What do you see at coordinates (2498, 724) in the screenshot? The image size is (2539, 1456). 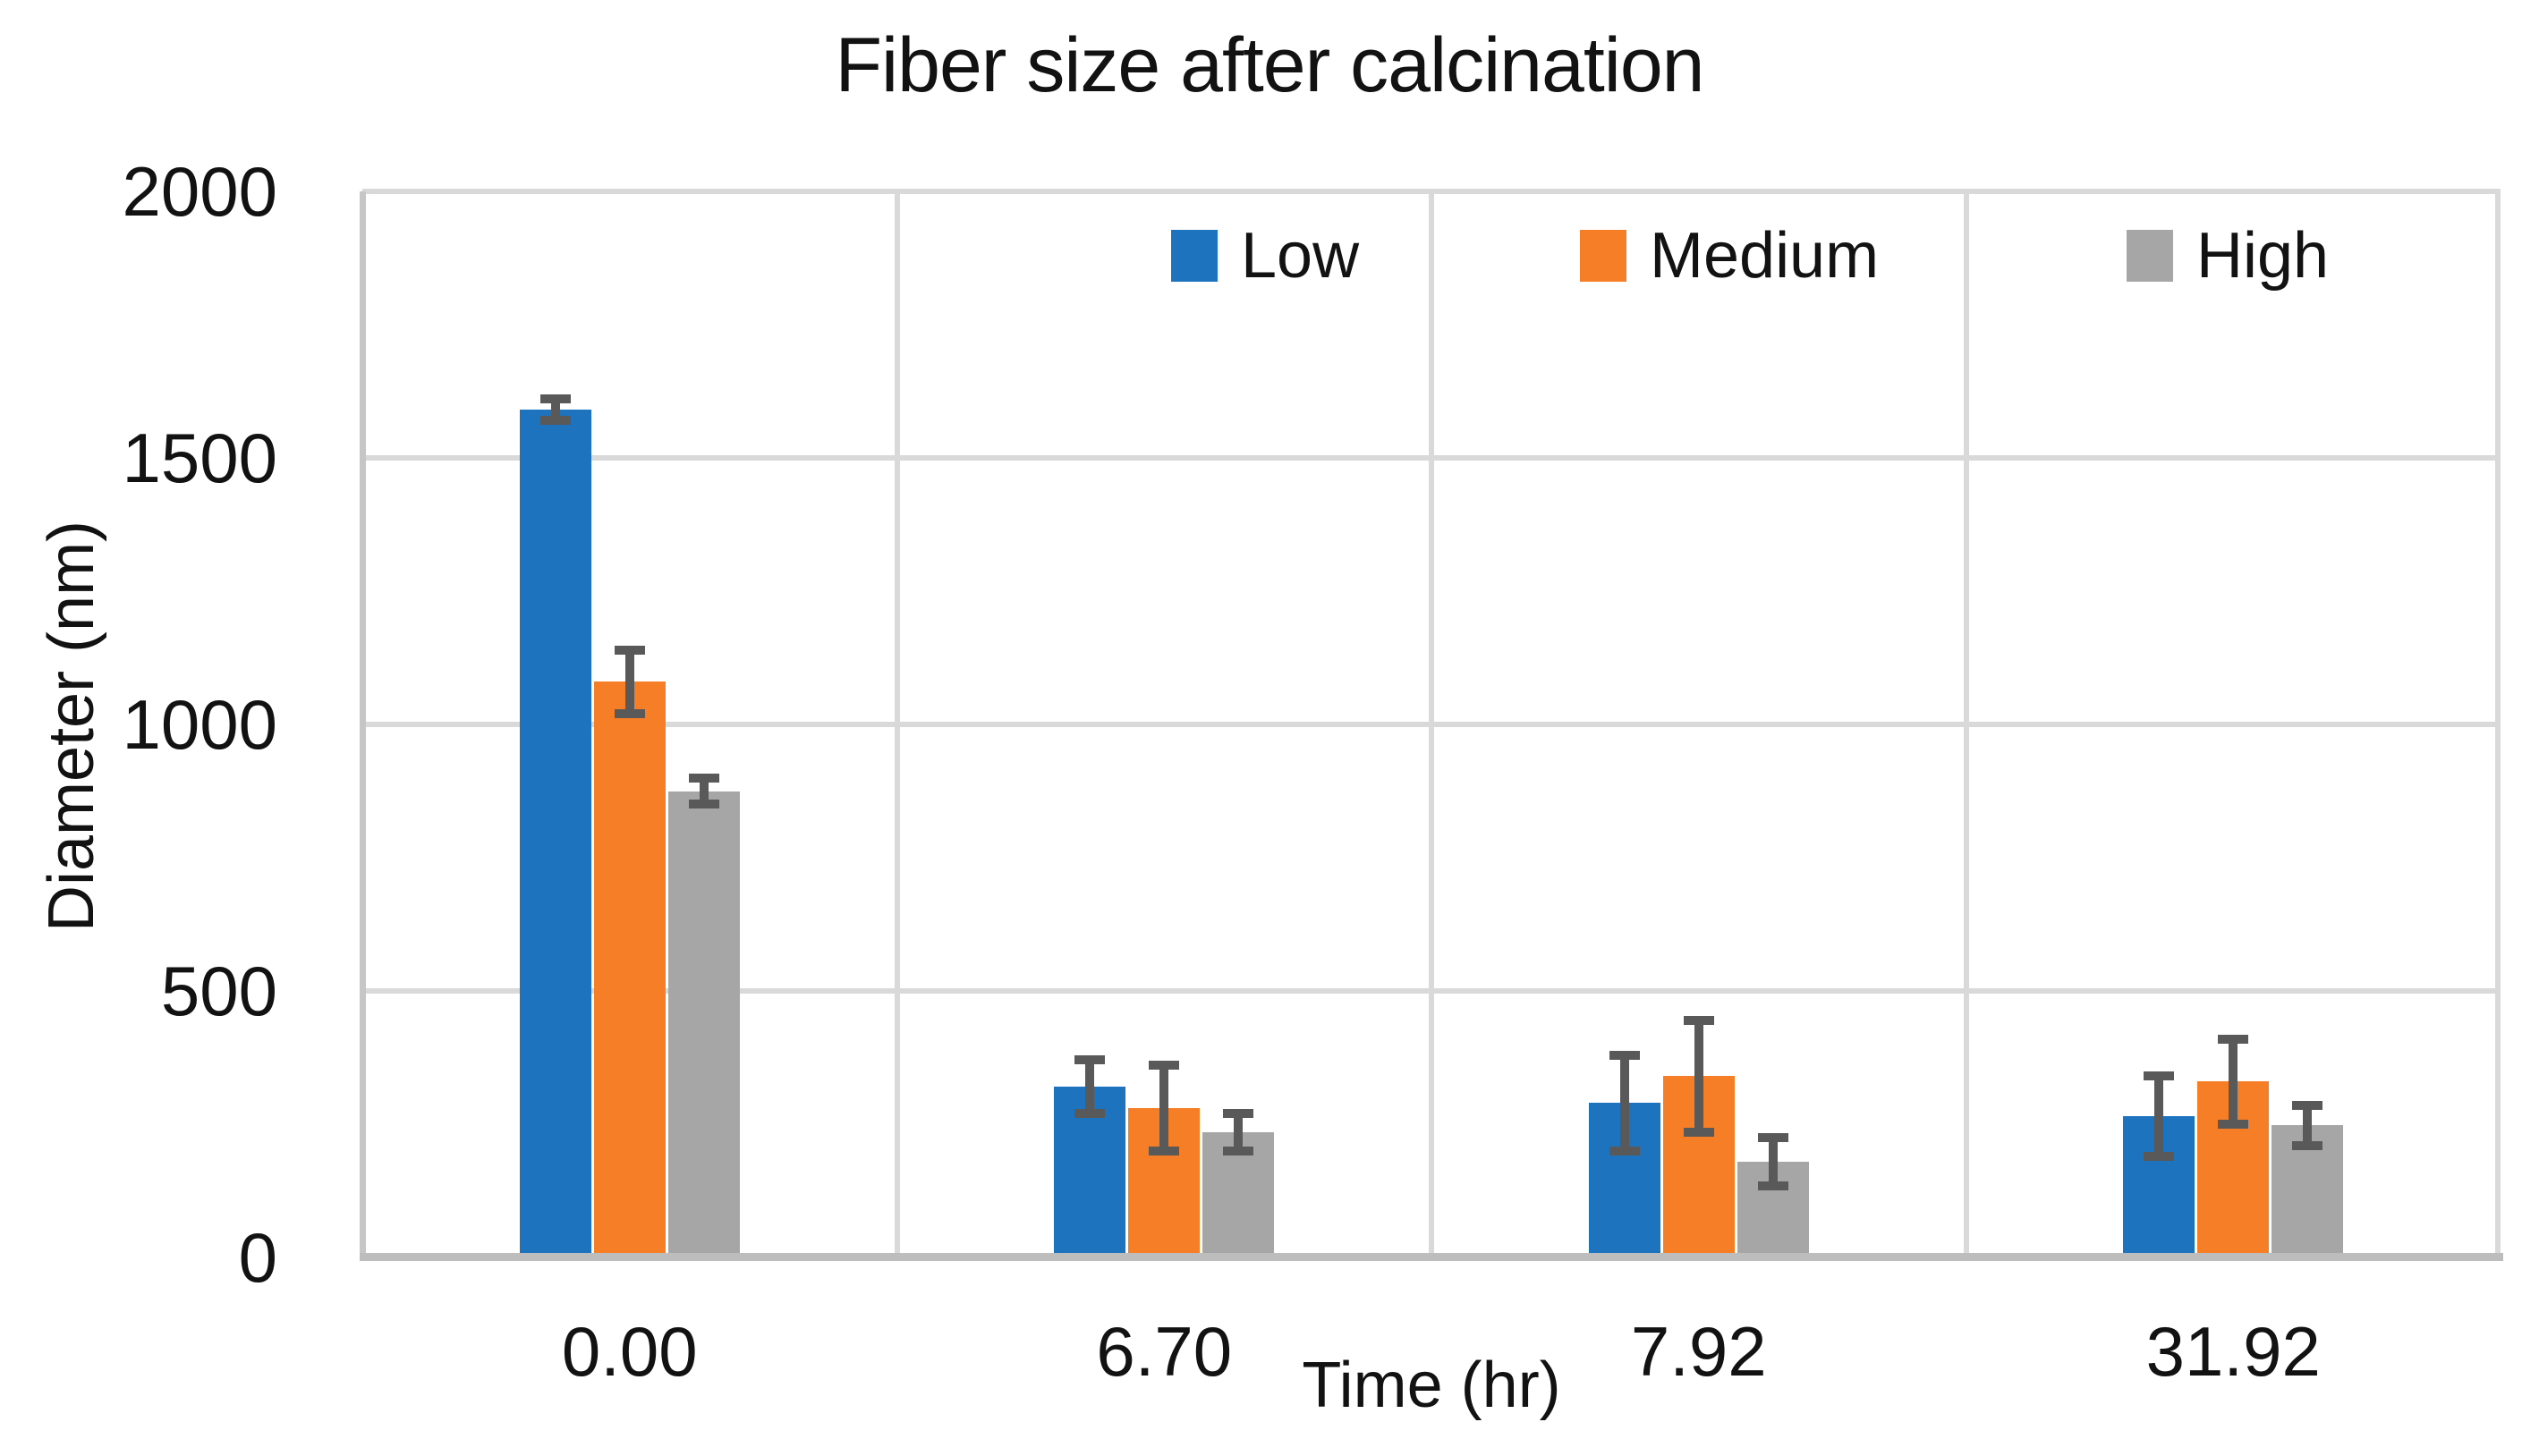 I see `plot-right-border` at bounding box center [2498, 724].